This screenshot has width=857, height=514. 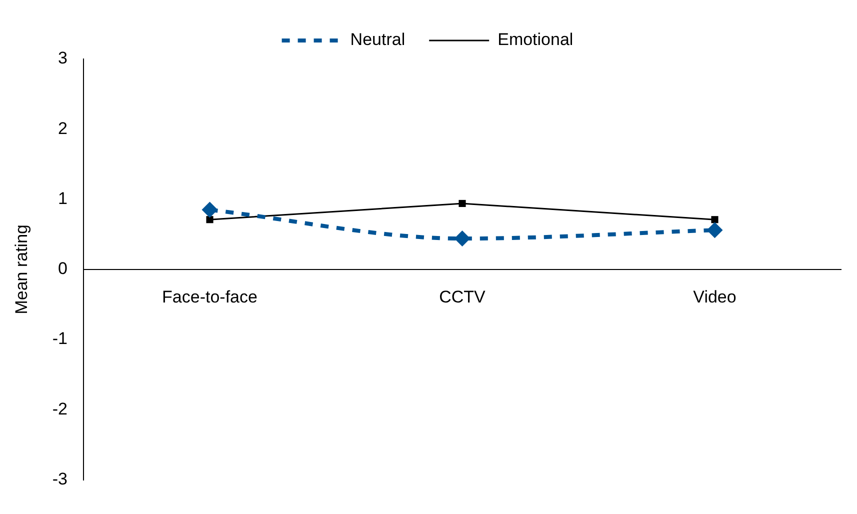 I want to click on legend-label: Neutral, so click(x=378, y=40).